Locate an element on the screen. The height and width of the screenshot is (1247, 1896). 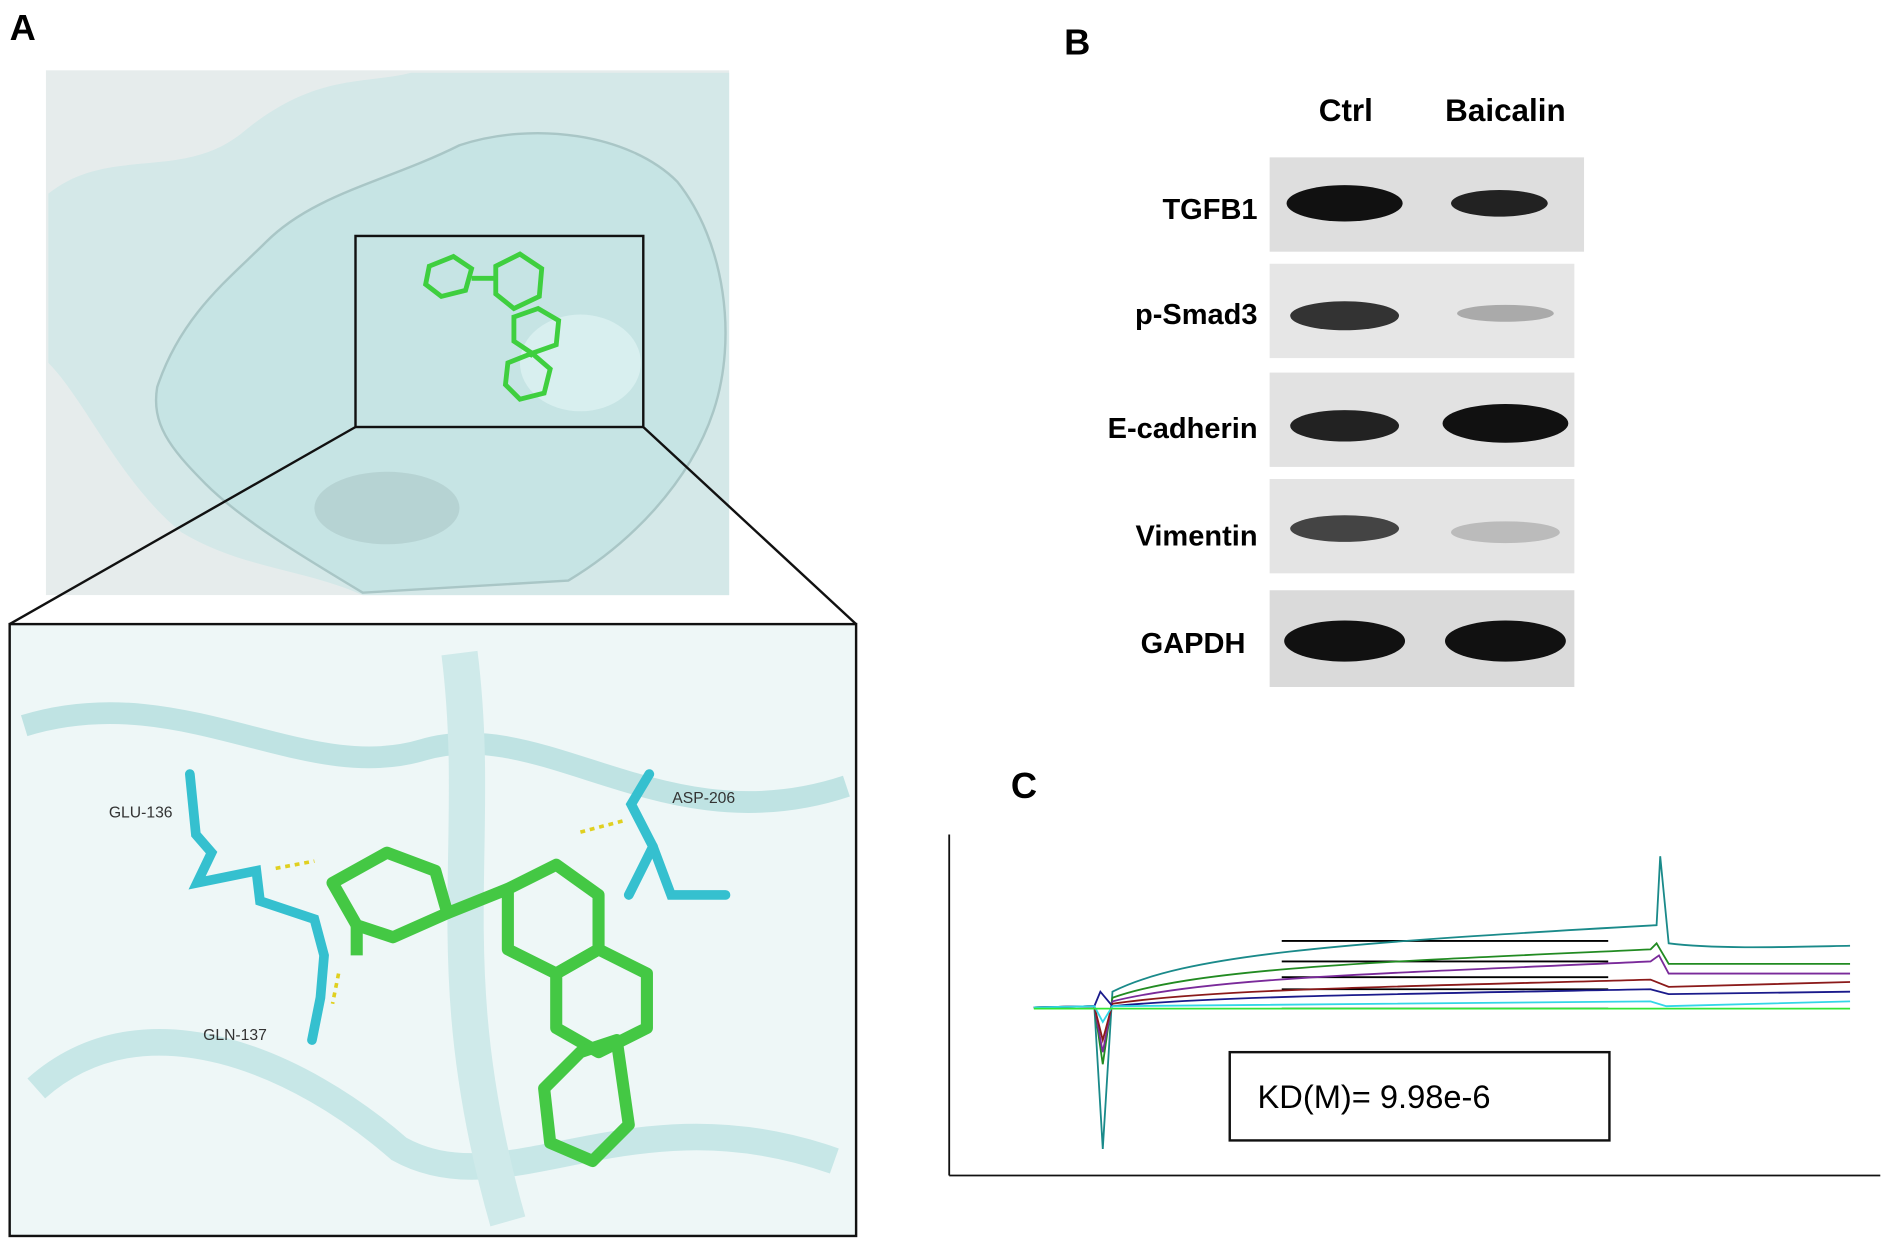
row-label: TGFB1 is located at coordinates (1209, 210).